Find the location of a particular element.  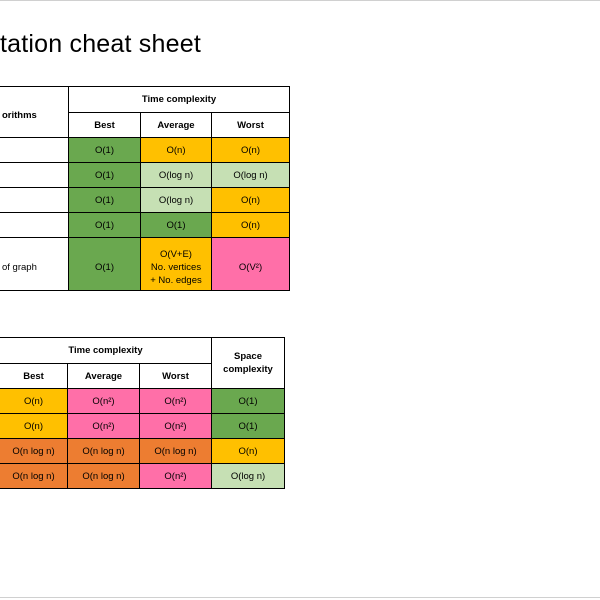

table1-header-time-complexity: Time complexity is located at coordinates (179, 99).